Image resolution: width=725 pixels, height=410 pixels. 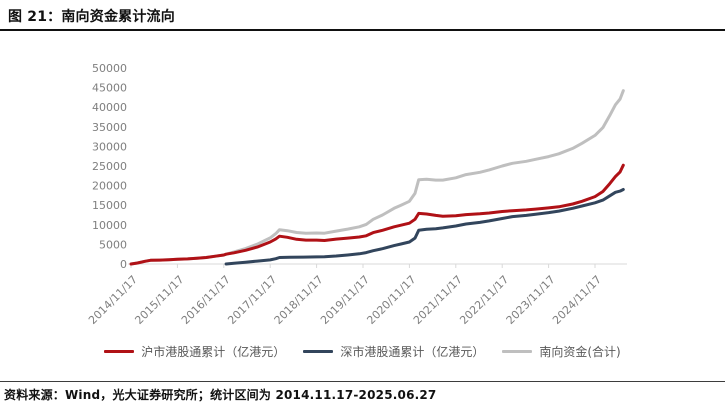 What do you see at coordinates (113, 300) in the screenshot?
I see `x-tick-label: 2014/11/17` at bounding box center [113, 300].